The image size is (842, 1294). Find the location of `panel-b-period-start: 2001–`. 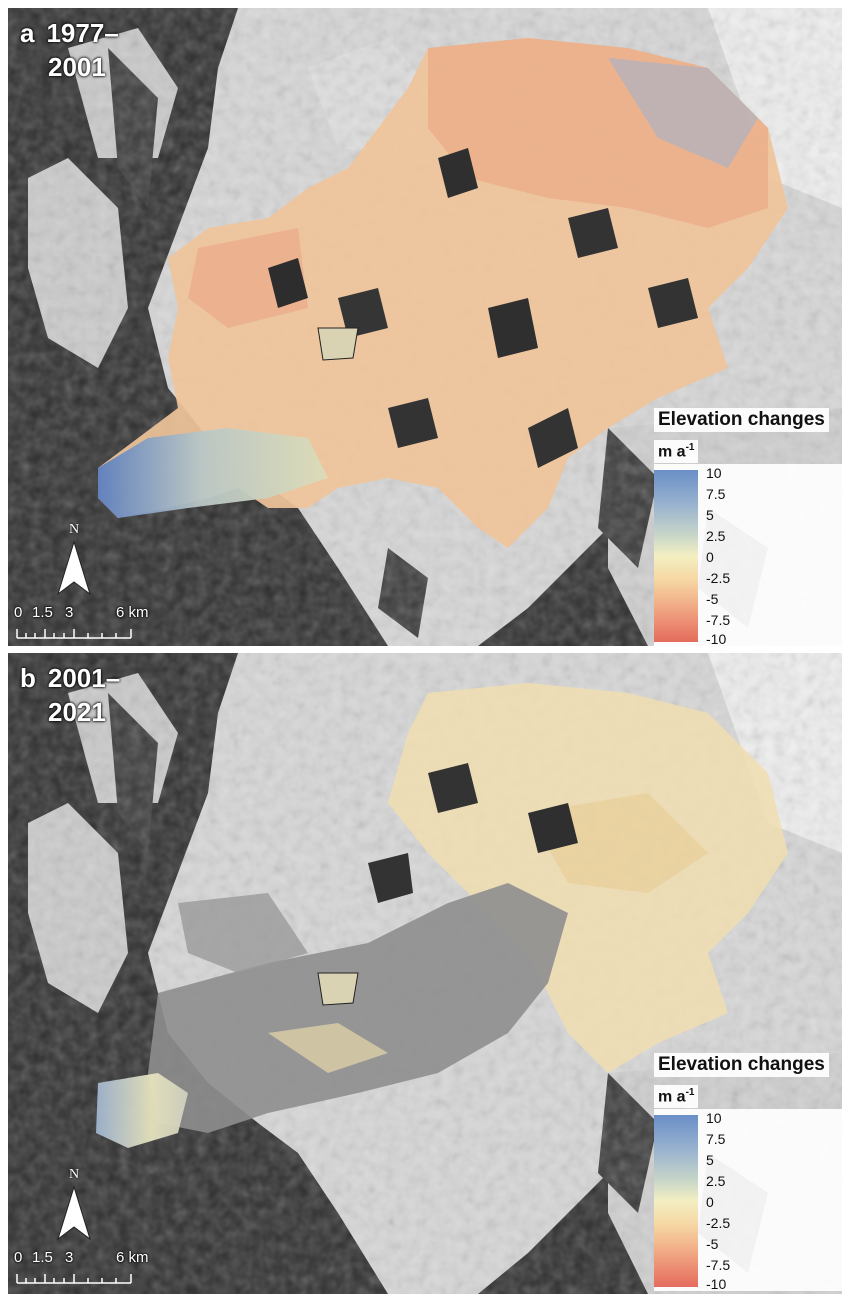

panel-b-period-start: 2001– is located at coordinates (84, 678).